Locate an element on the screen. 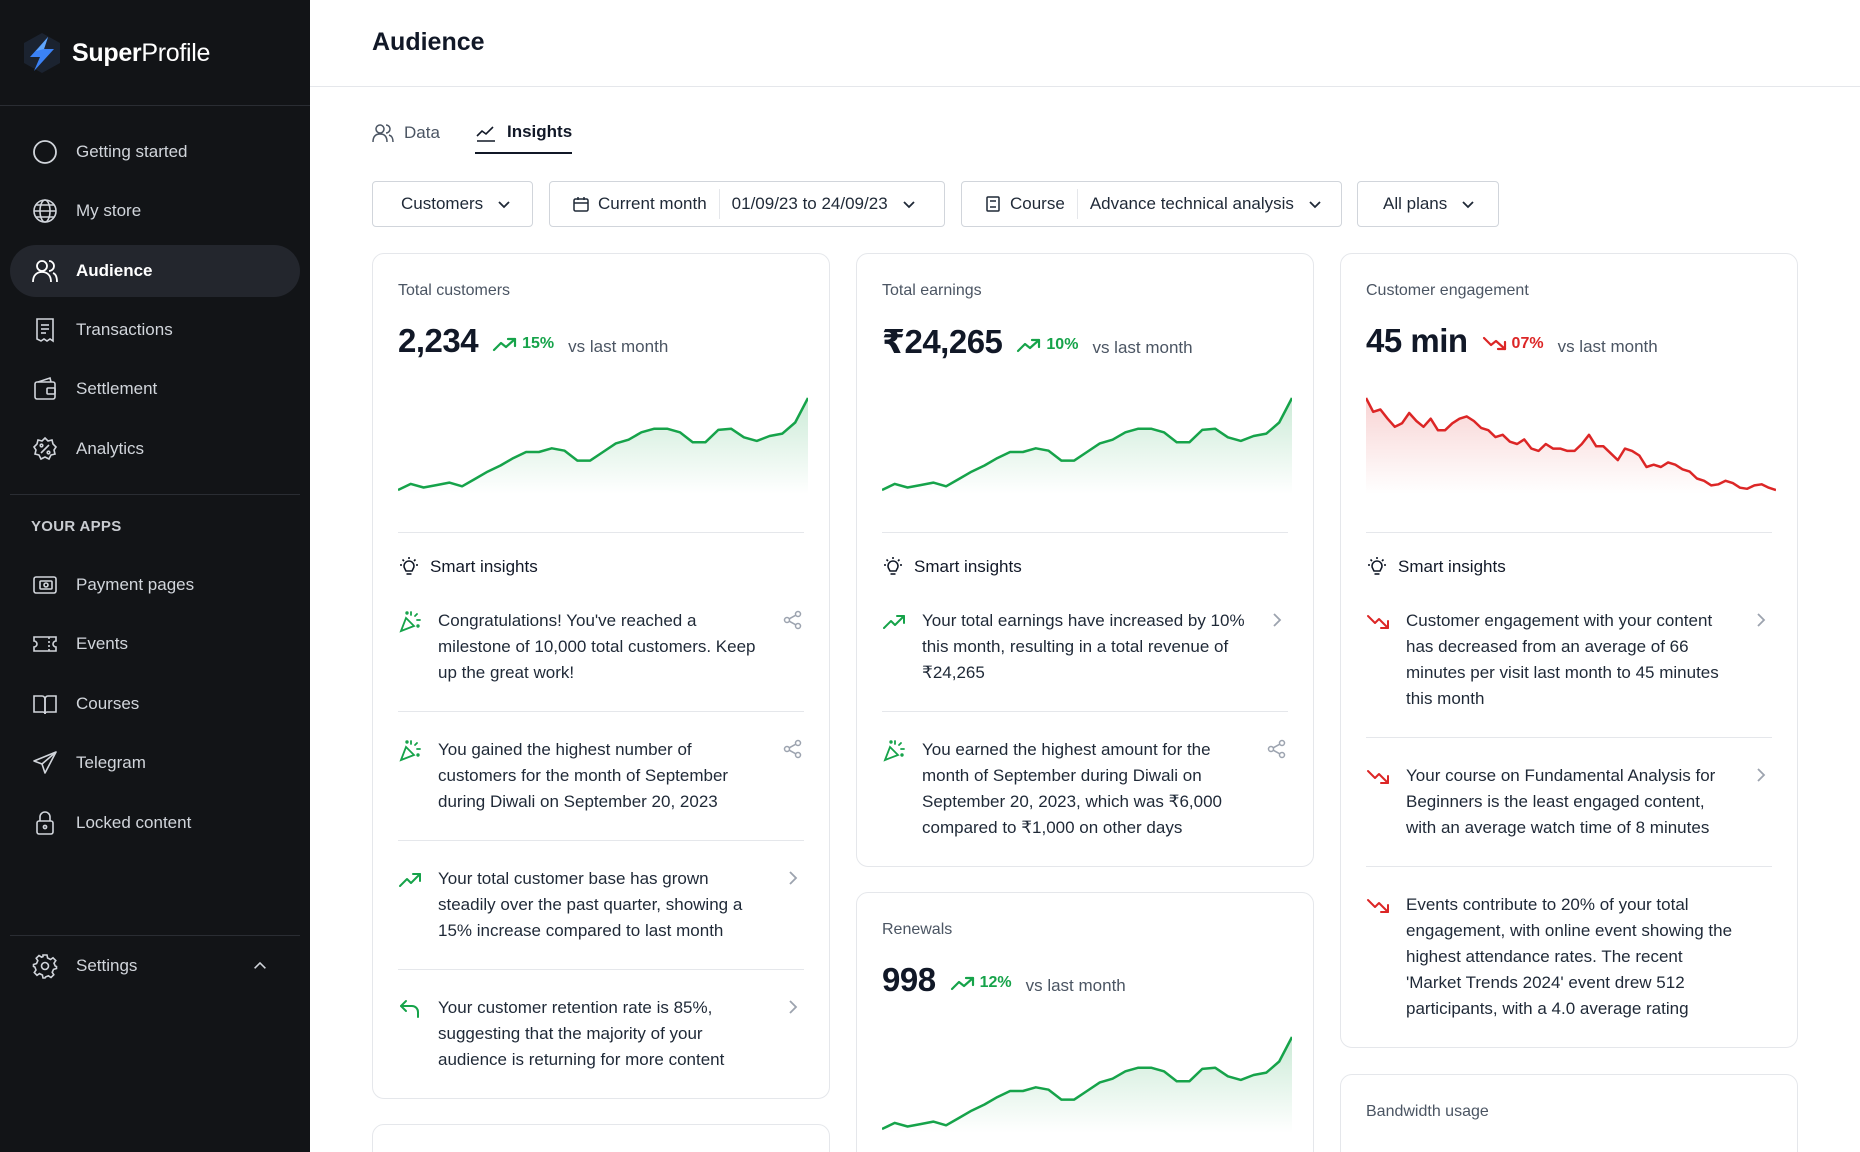  sidebar-item-label: Settings is located at coordinates (107, 965).